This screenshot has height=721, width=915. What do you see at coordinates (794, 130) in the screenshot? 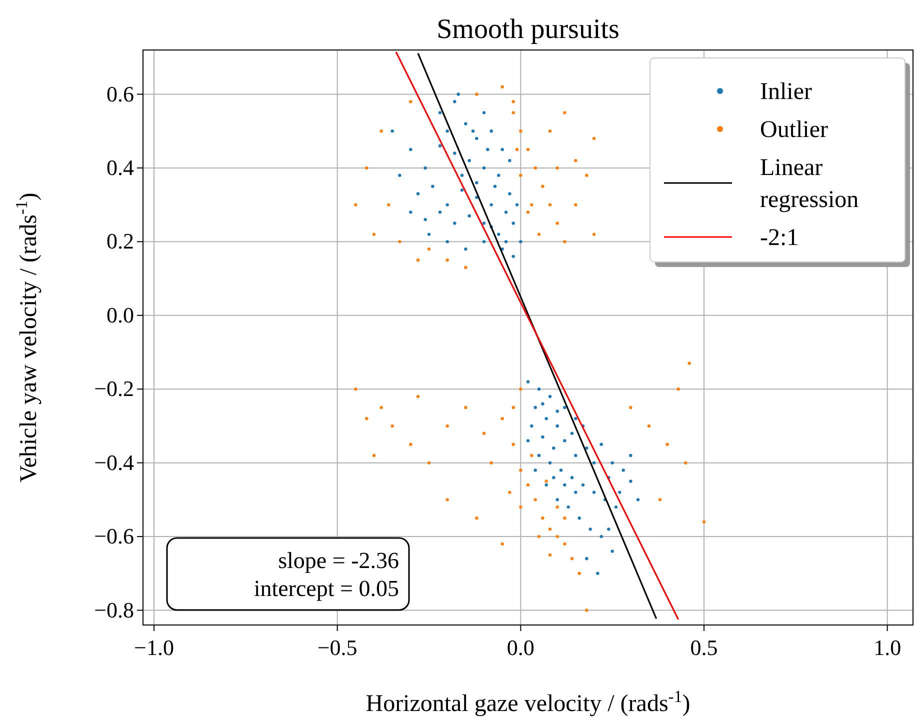
I see `legend-label: Outlier` at bounding box center [794, 130].